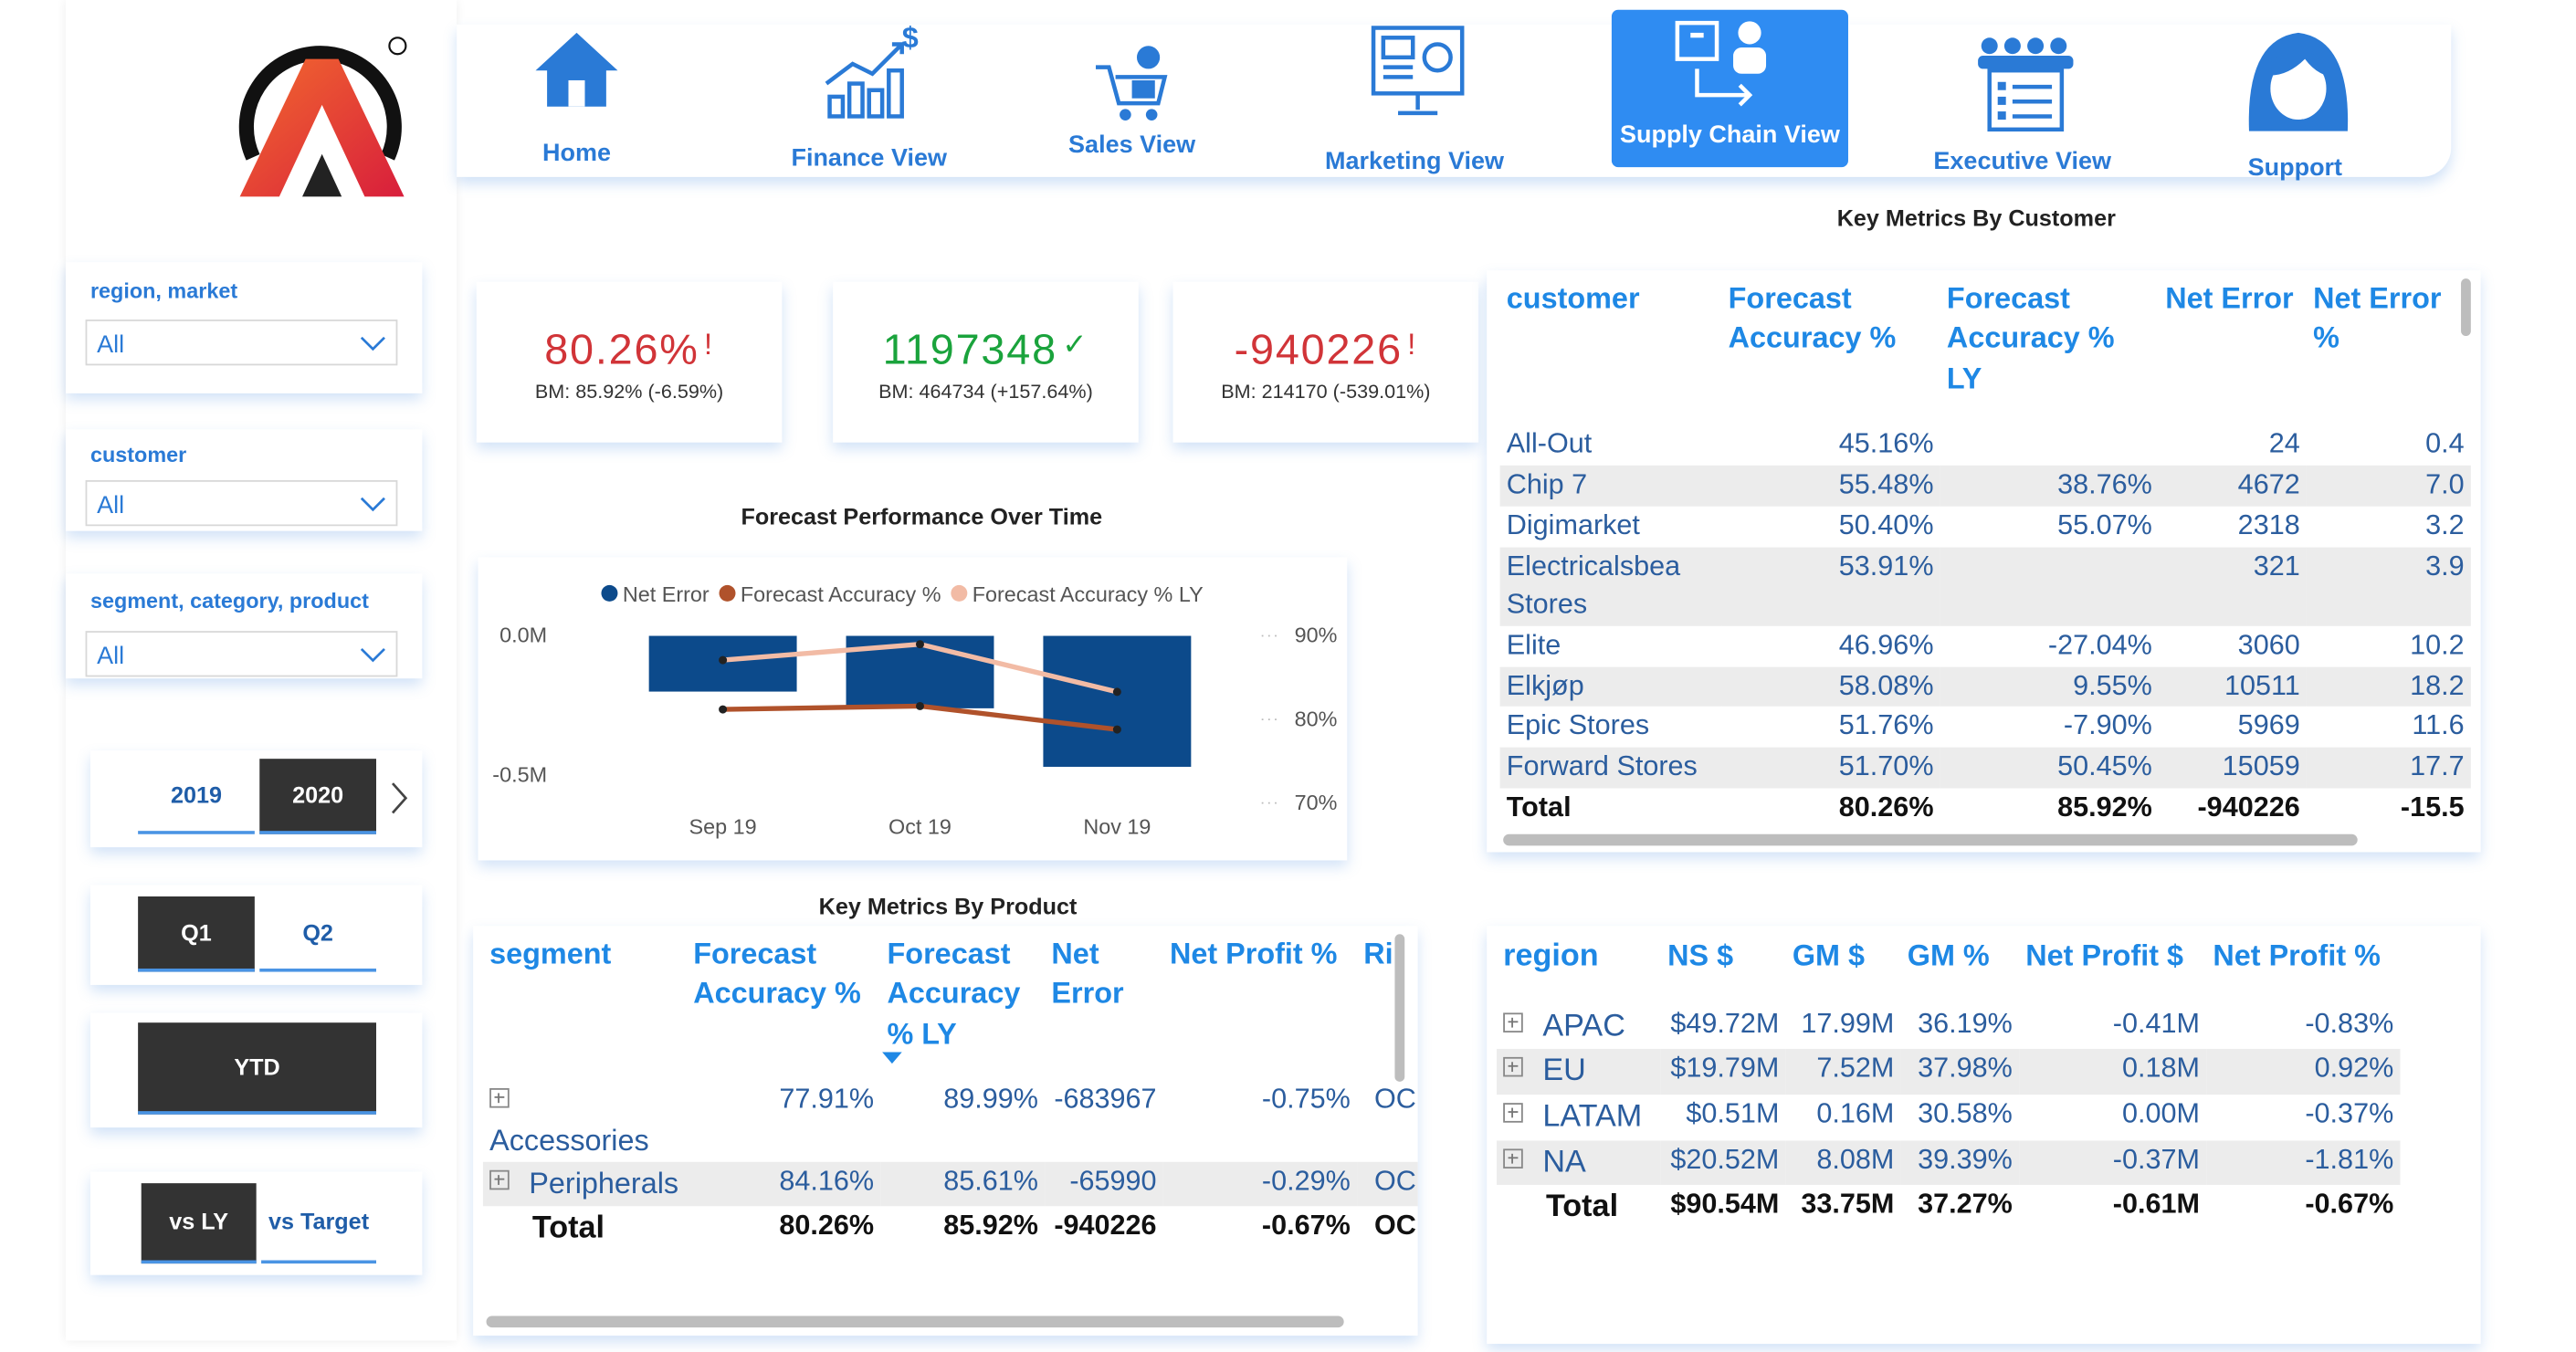 The image size is (2576, 1352). What do you see at coordinates (399, 799) in the screenshot?
I see `next-arrow` at bounding box center [399, 799].